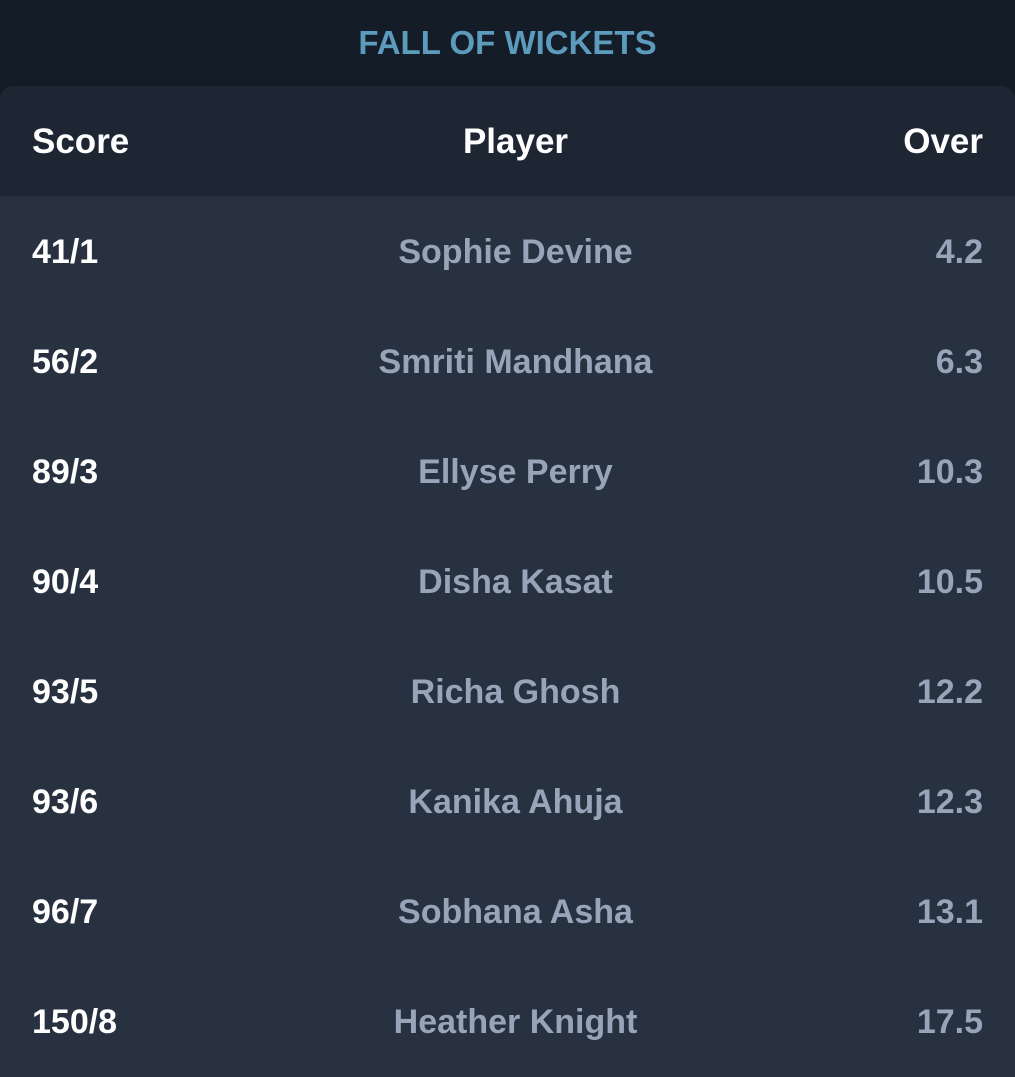  What do you see at coordinates (65, 472) in the screenshot?
I see `score-cell: 89/3` at bounding box center [65, 472].